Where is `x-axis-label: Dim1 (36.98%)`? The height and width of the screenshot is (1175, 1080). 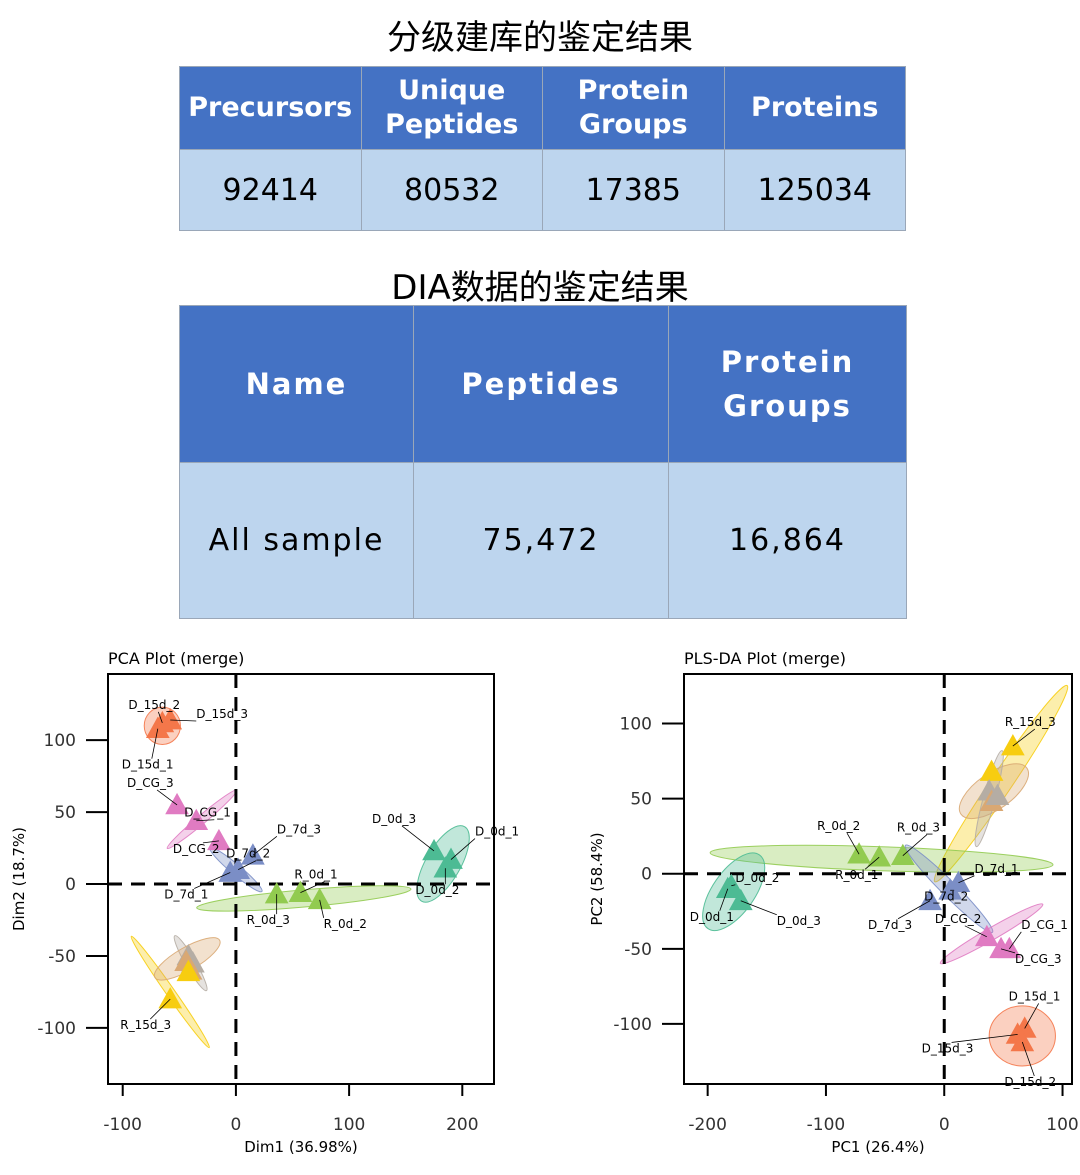 x-axis-label: Dim1 (36.98%) is located at coordinates (301, 1147).